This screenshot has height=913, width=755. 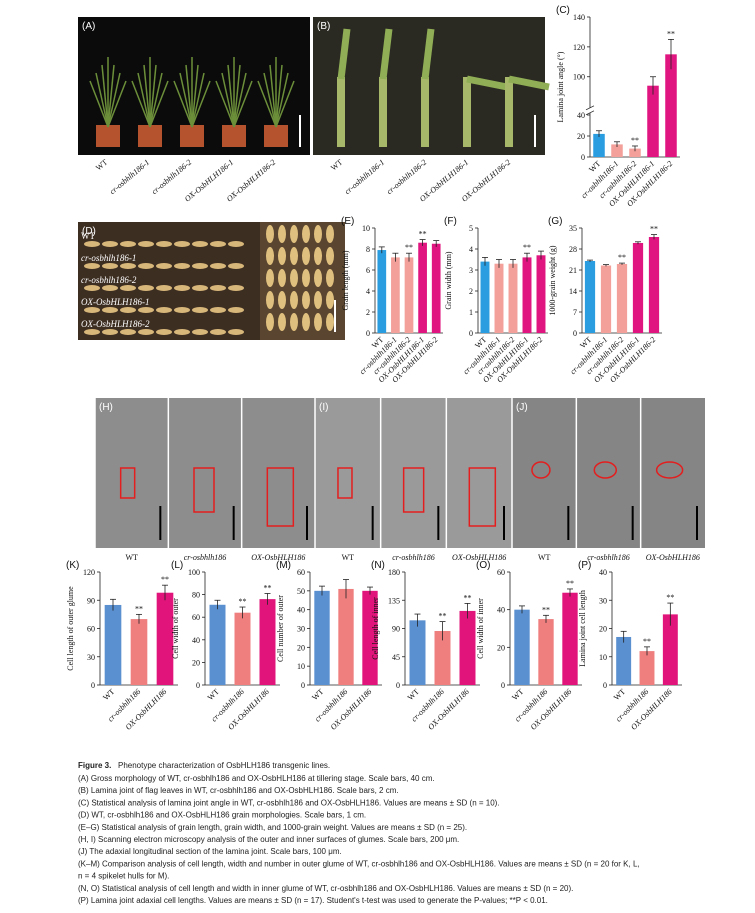 What do you see at coordinates (406, 177) in the screenshot?
I see `photo-caption: cr-osbhlh186-2` at bounding box center [406, 177].